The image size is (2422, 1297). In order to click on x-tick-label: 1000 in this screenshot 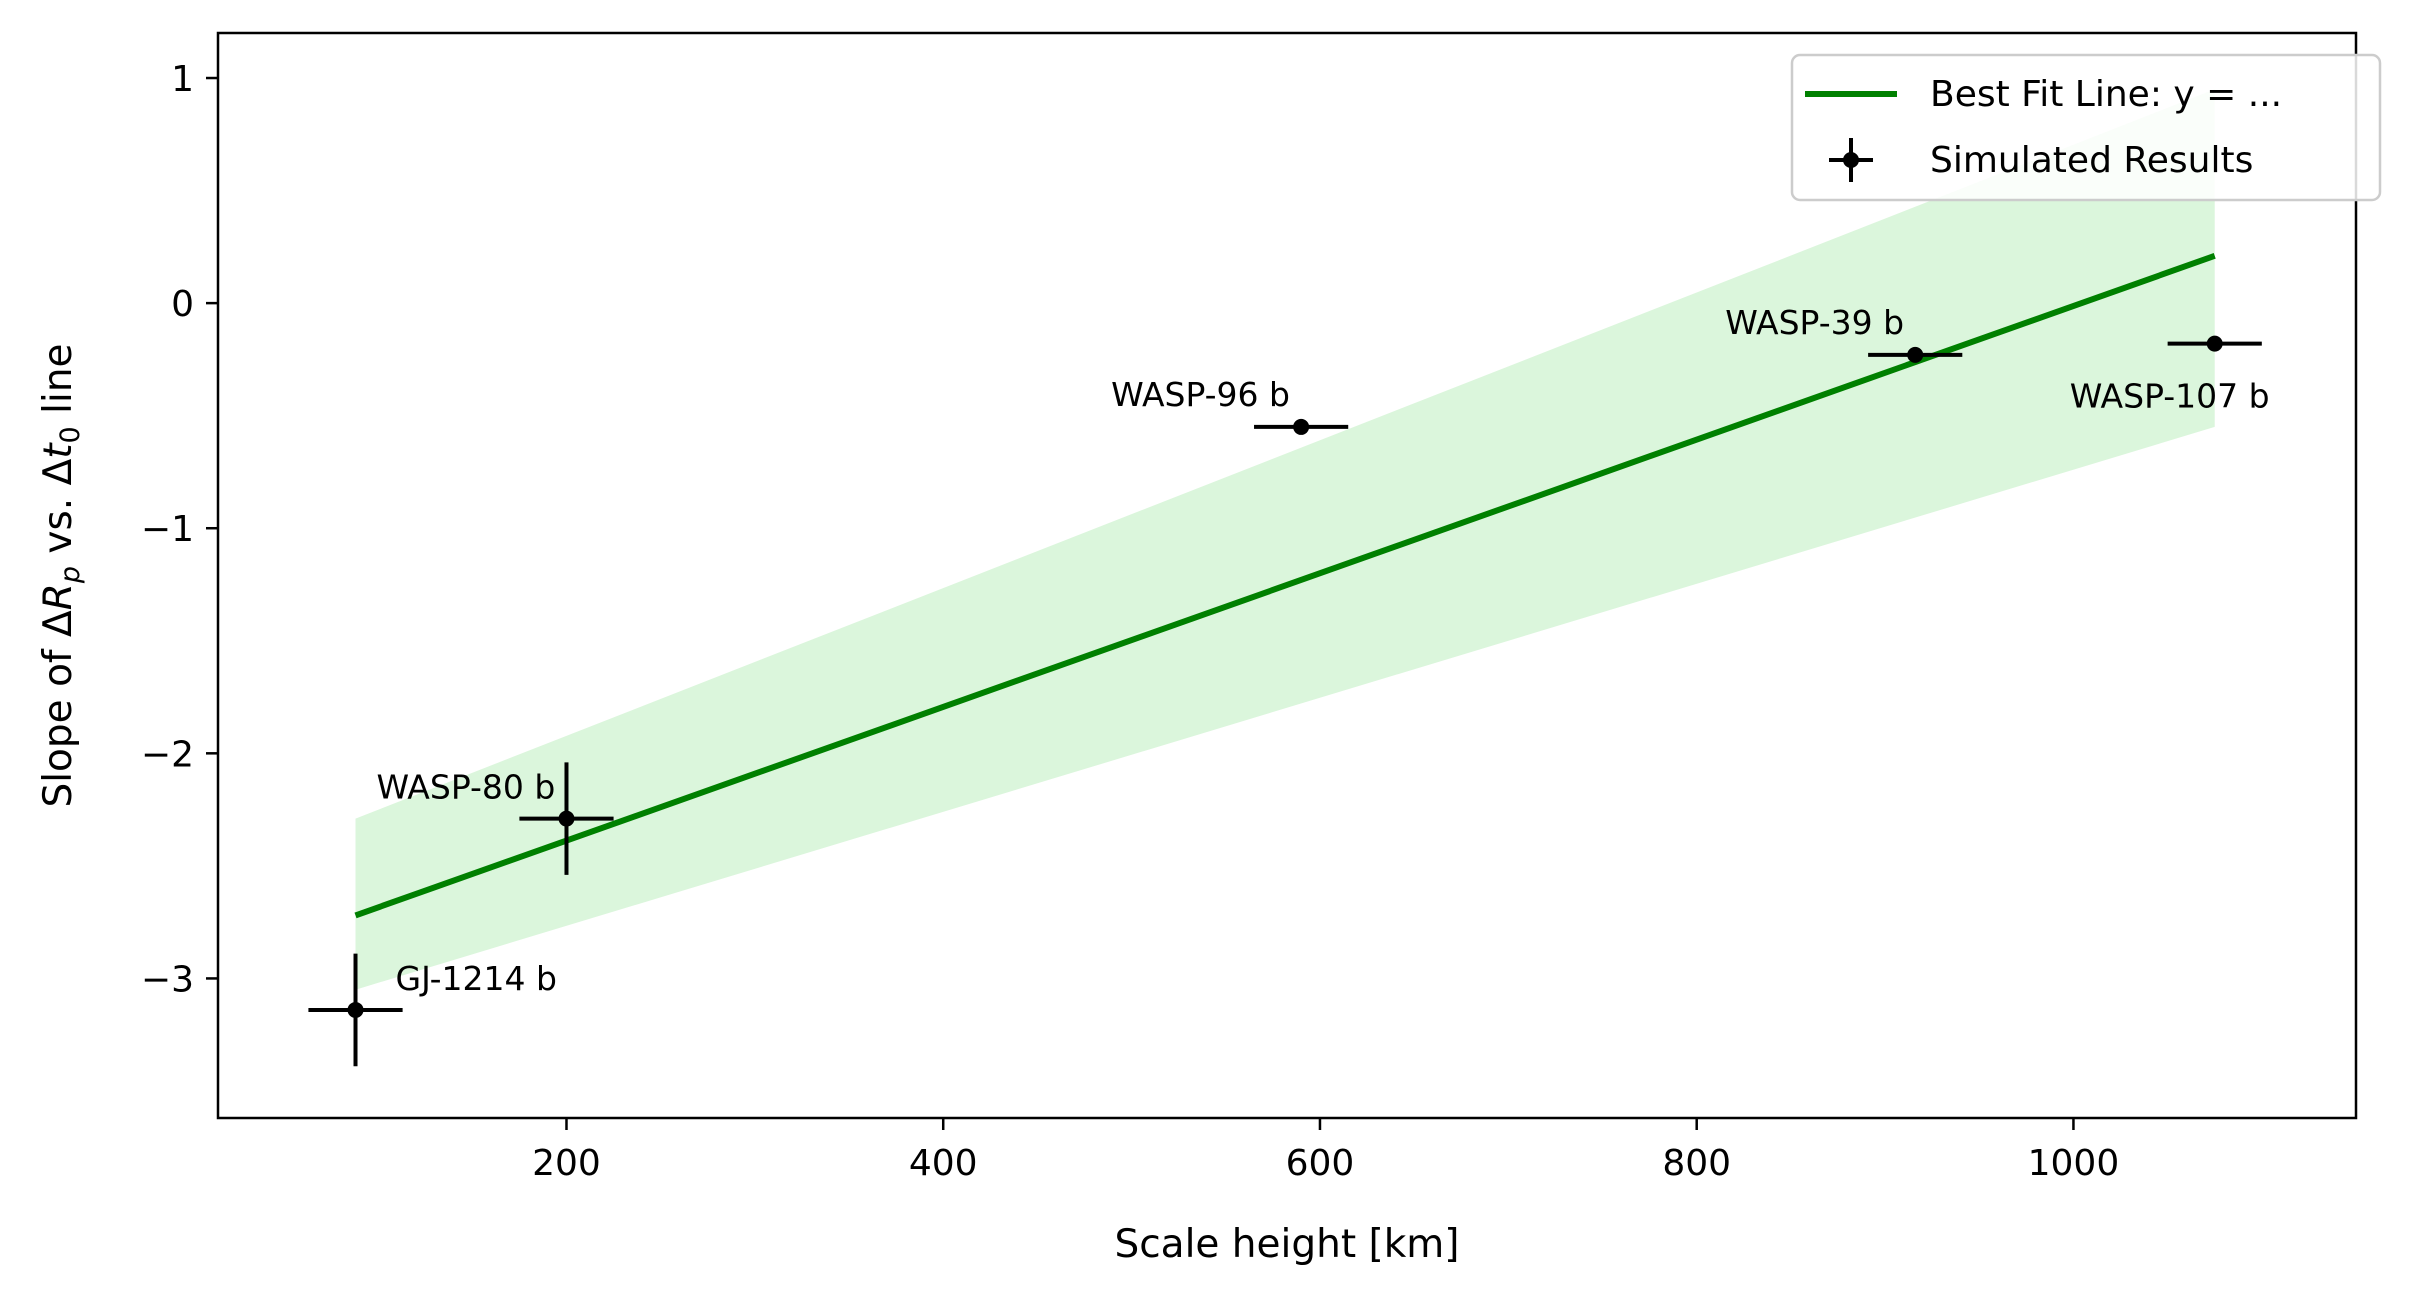, I will do `click(2074, 1163)`.